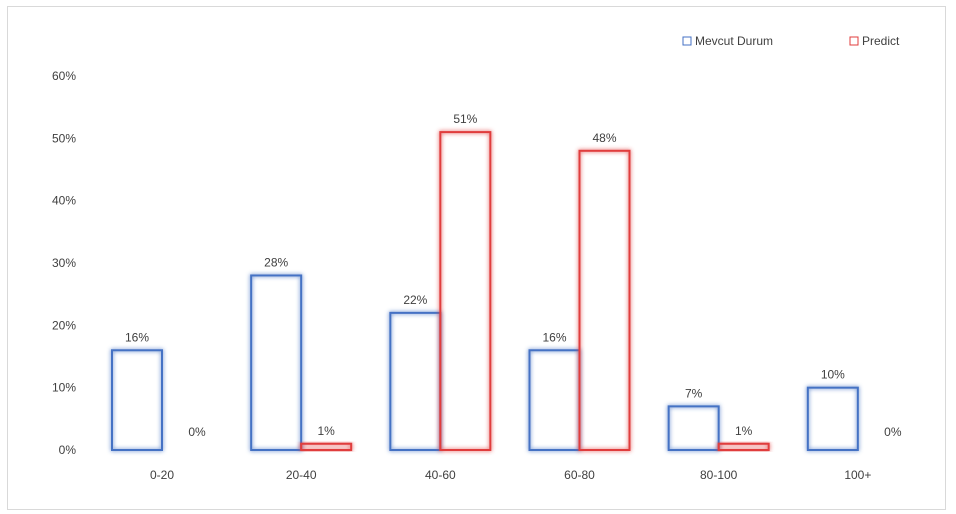  What do you see at coordinates (510, 475) in the screenshot?
I see `x-axis: 0-20 20-40 40-60 60-80 80-100 100+` at bounding box center [510, 475].